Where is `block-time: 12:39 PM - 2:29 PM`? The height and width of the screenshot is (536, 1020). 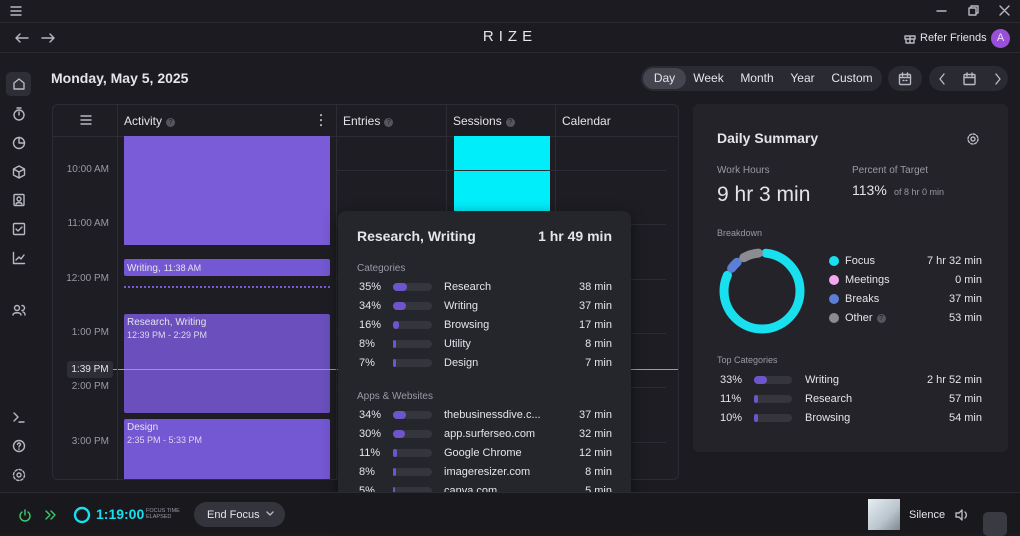 block-time: 12:39 PM - 2:29 PM is located at coordinates (167, 335).